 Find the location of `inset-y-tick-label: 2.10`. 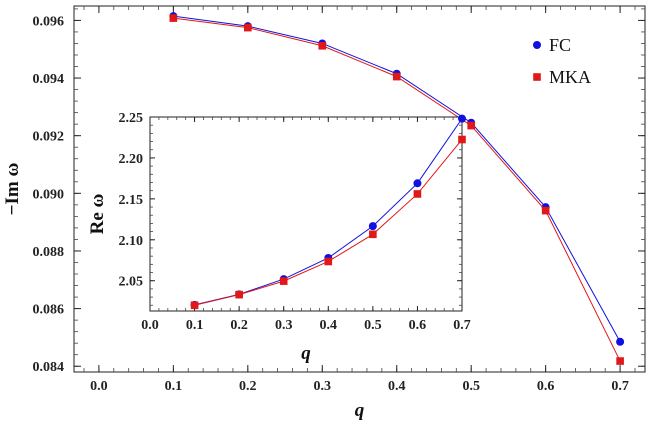

inset-y-tick-label: 2.10 is located at coordinates (131, 241).